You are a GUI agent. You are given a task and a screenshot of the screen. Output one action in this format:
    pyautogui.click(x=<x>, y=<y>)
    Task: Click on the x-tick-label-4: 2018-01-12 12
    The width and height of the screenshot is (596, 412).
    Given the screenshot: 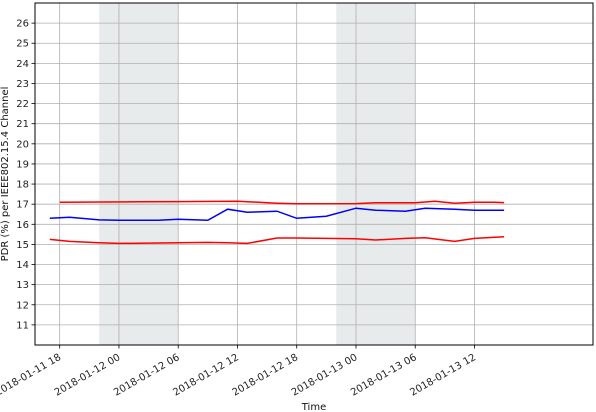 What is the action you would take?
    pyautogui.click(x=206, y=375)
    